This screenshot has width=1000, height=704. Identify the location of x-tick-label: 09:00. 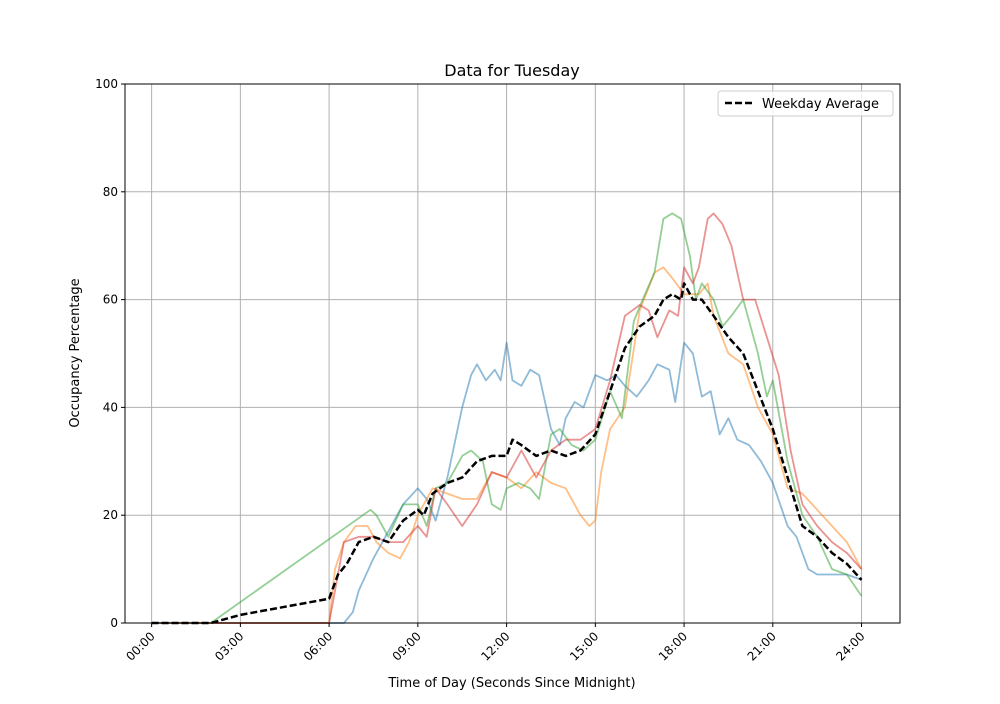
(407, 646).